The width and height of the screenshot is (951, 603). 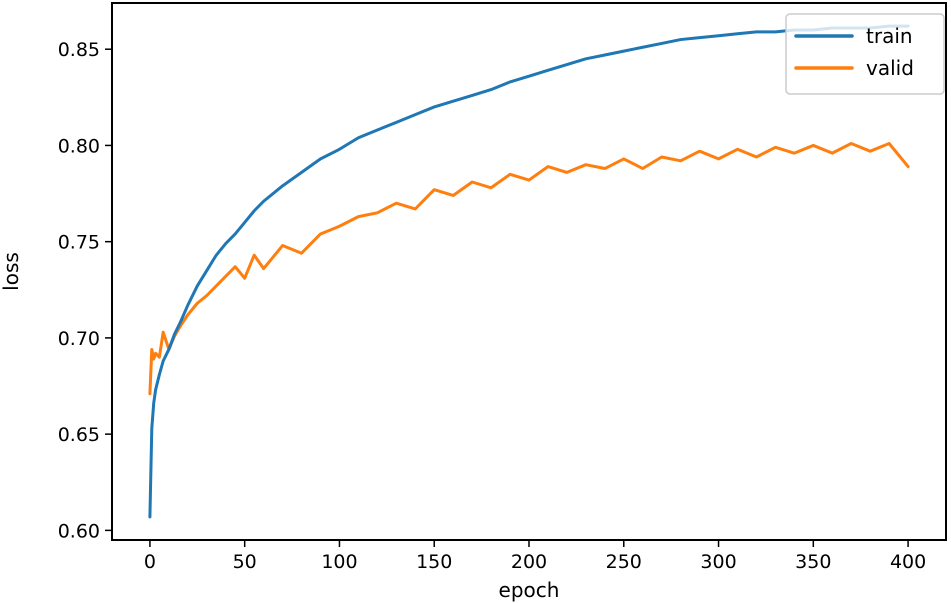 I want to click on x-axis: 0 50 100 150 200 250 300 350 400, so click(x=535, y=556).